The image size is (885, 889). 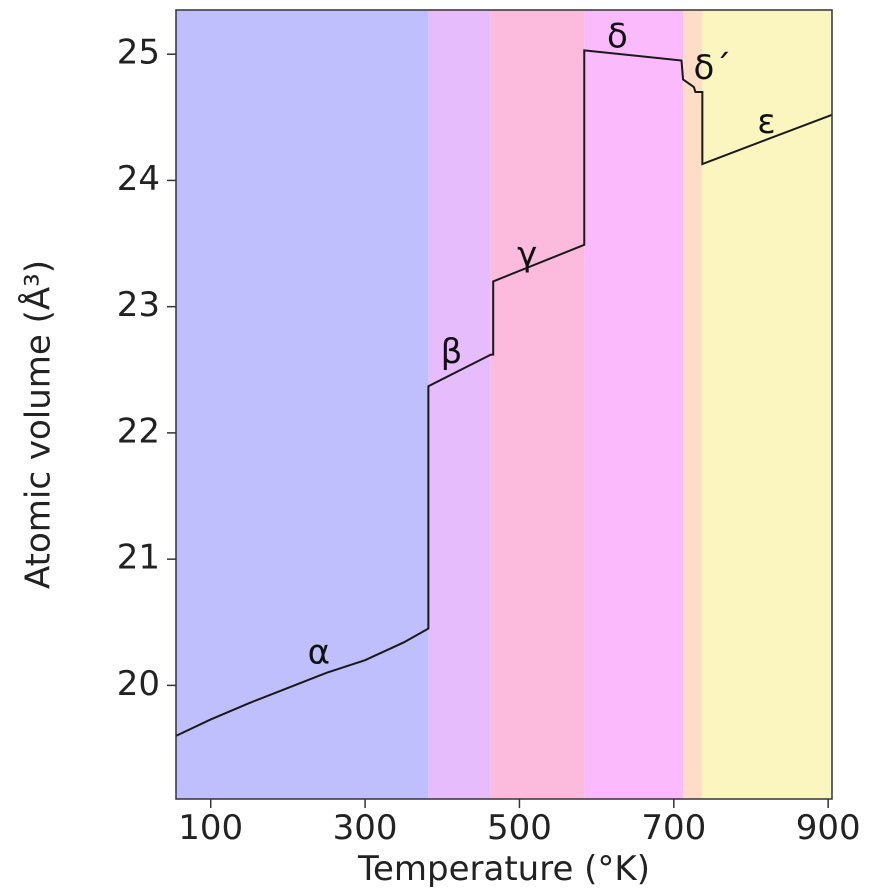 I want to click on y-tick-label-1: 21, so click(x=138, y=558).